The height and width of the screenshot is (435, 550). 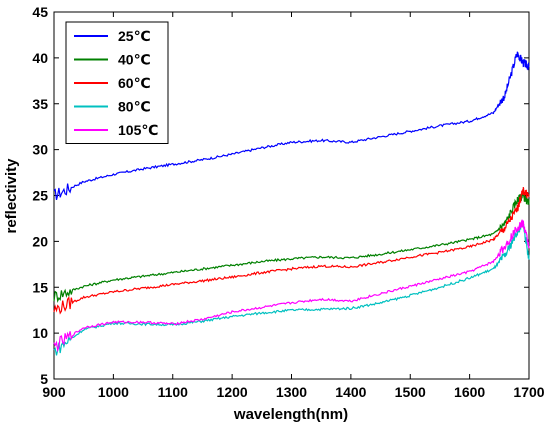 I want to click on x-tick-label: 1000, so click(x=113, y=392).